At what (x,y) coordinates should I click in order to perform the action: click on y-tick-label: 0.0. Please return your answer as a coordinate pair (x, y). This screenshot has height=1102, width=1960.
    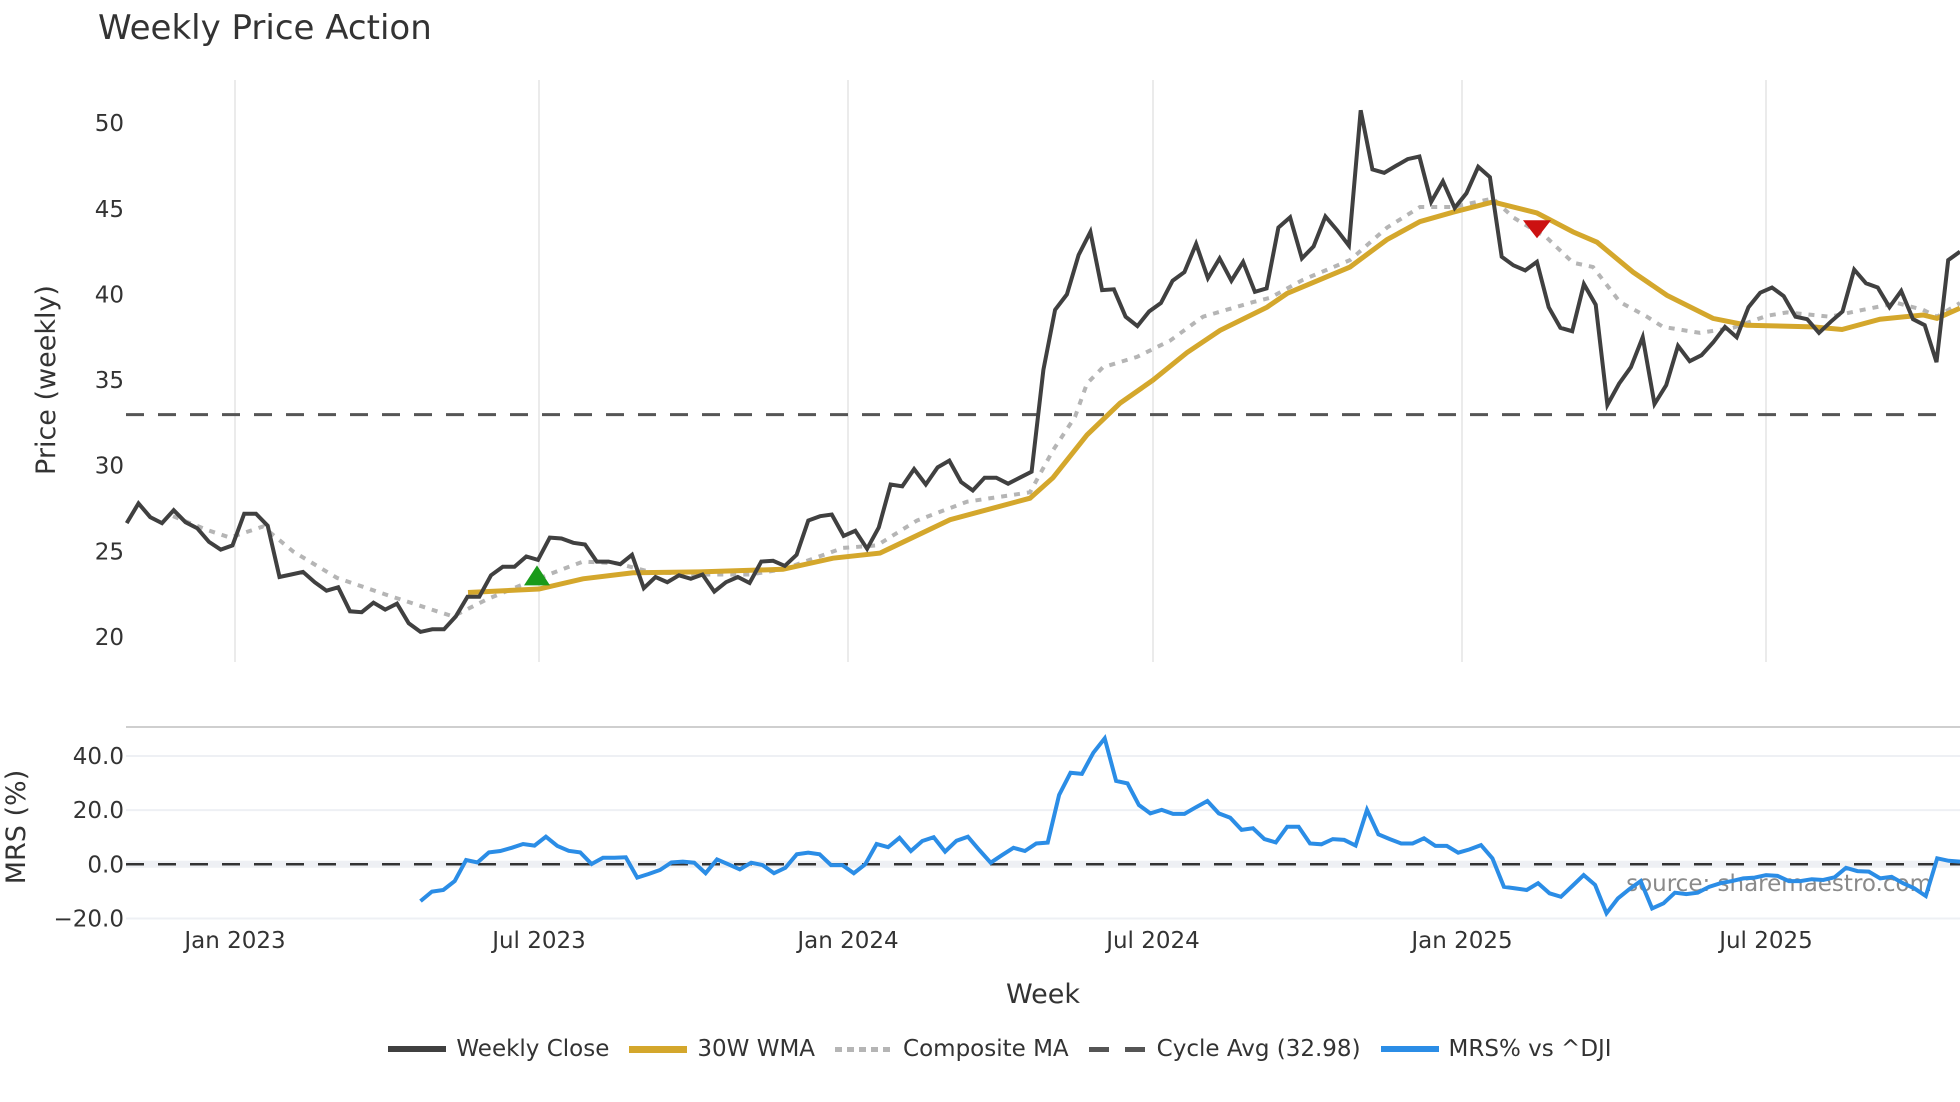
    Looking at the image, I should click on (105, 865).